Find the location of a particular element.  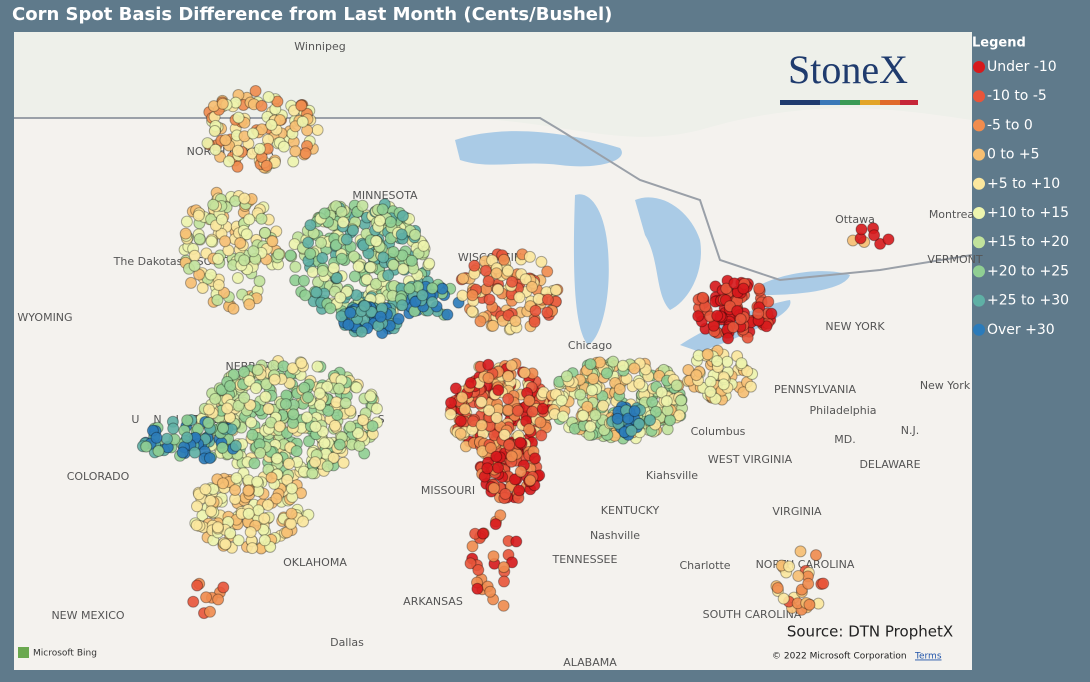

terms-link: Terms is located at coordinates (928, 657).